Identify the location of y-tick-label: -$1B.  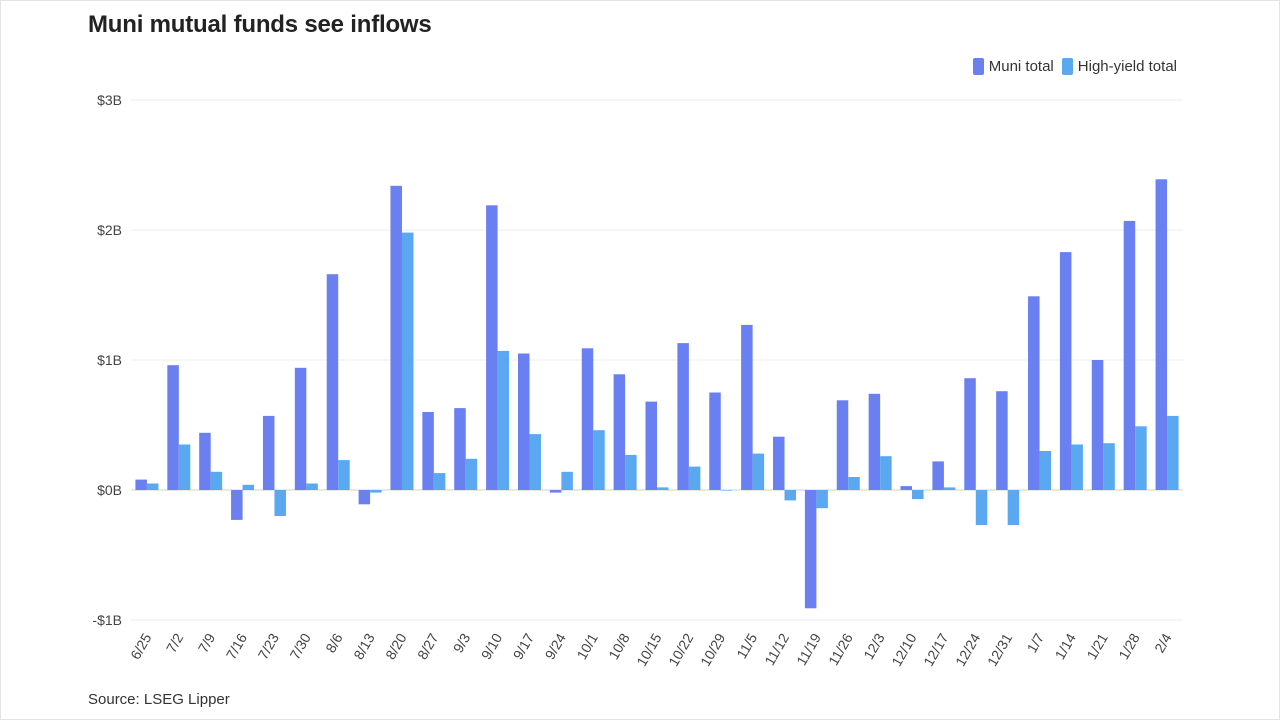
(107, 620).